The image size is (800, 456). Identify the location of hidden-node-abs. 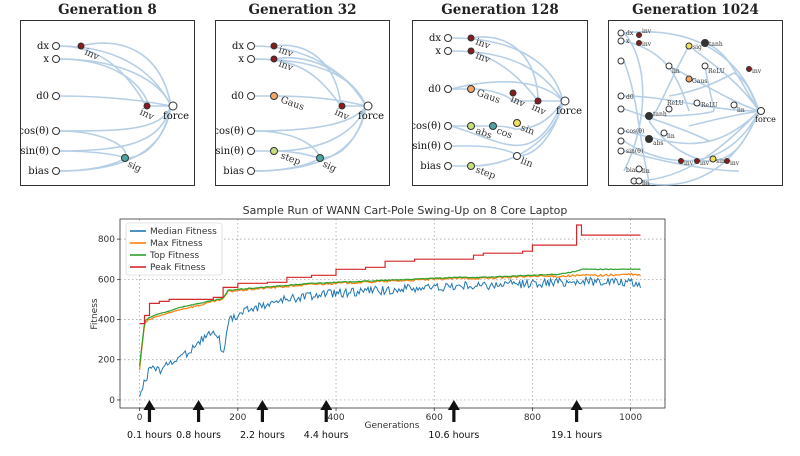
(471, 126).